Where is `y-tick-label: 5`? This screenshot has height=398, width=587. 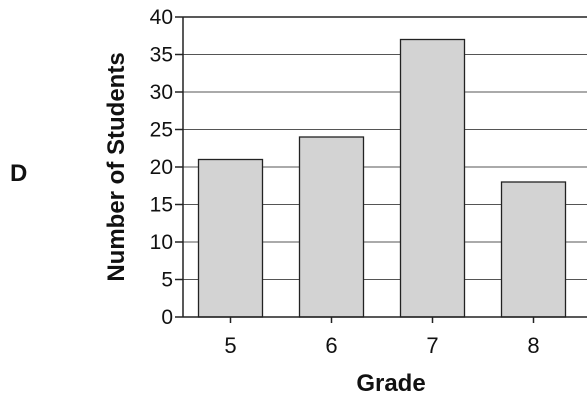 y-tick-label: 5 is located at coordinates (167, 280).